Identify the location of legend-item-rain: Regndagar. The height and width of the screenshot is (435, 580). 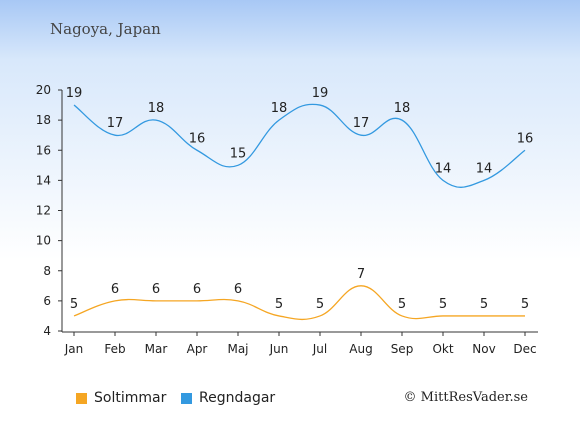
(228, 398).